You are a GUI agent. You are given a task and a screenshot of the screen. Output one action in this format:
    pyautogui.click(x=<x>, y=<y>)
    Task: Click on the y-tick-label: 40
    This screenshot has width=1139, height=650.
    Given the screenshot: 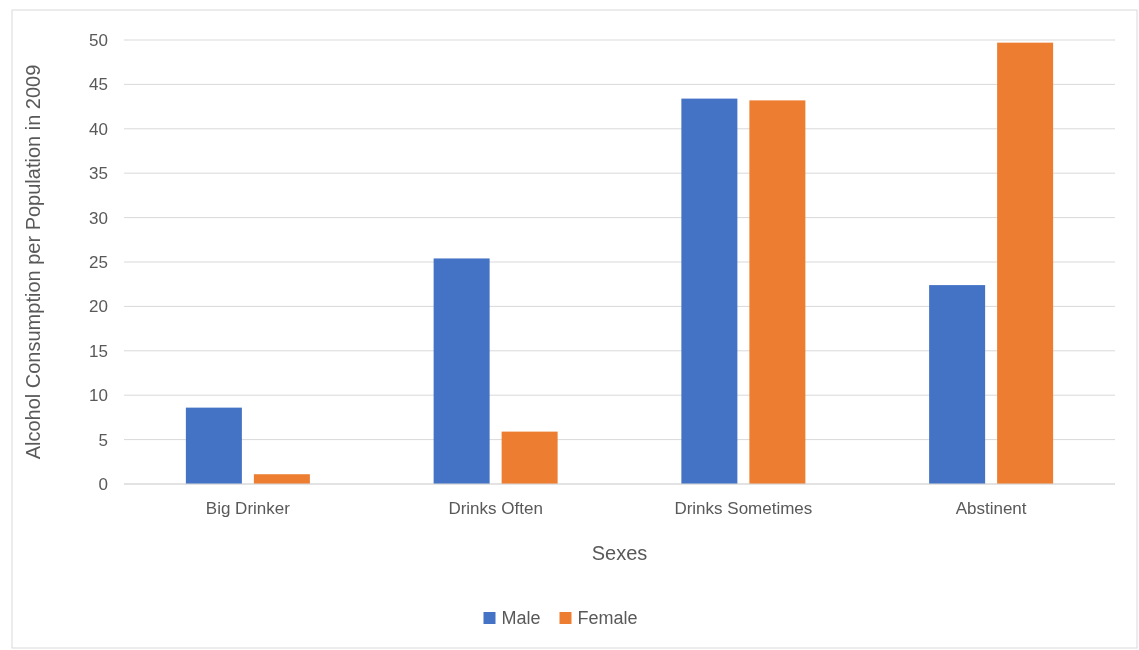 What is the action you would take?
    pyautogui.click(x=98, y=129)
    